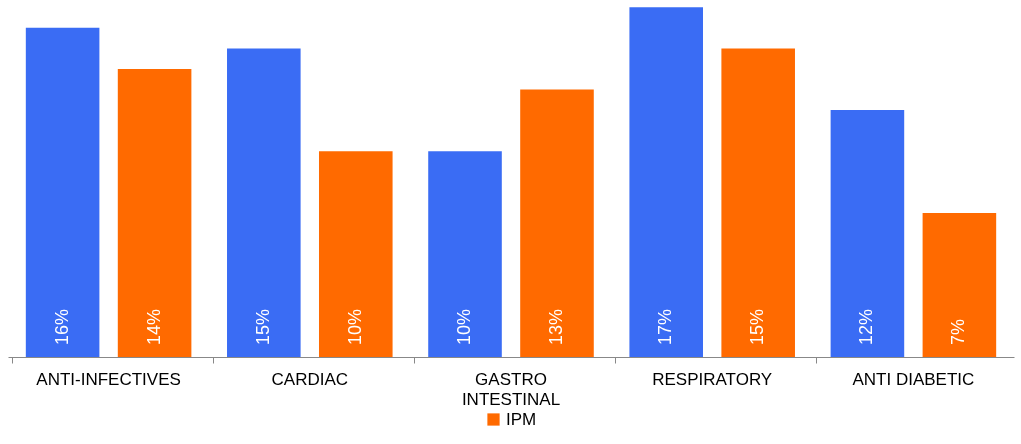  What do you see at coordinates (555, 326) in the screenshot?
I see `data-label: 13%` at bounding box center [555, 326].